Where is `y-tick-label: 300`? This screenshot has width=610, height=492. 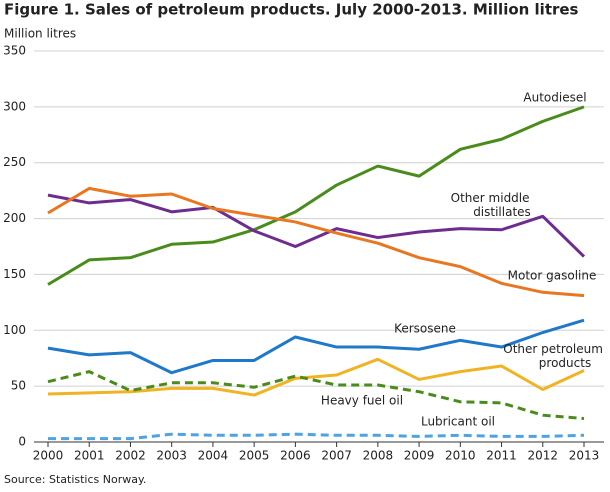
y-tick-label: 300 is located at coordinates (14, 106).